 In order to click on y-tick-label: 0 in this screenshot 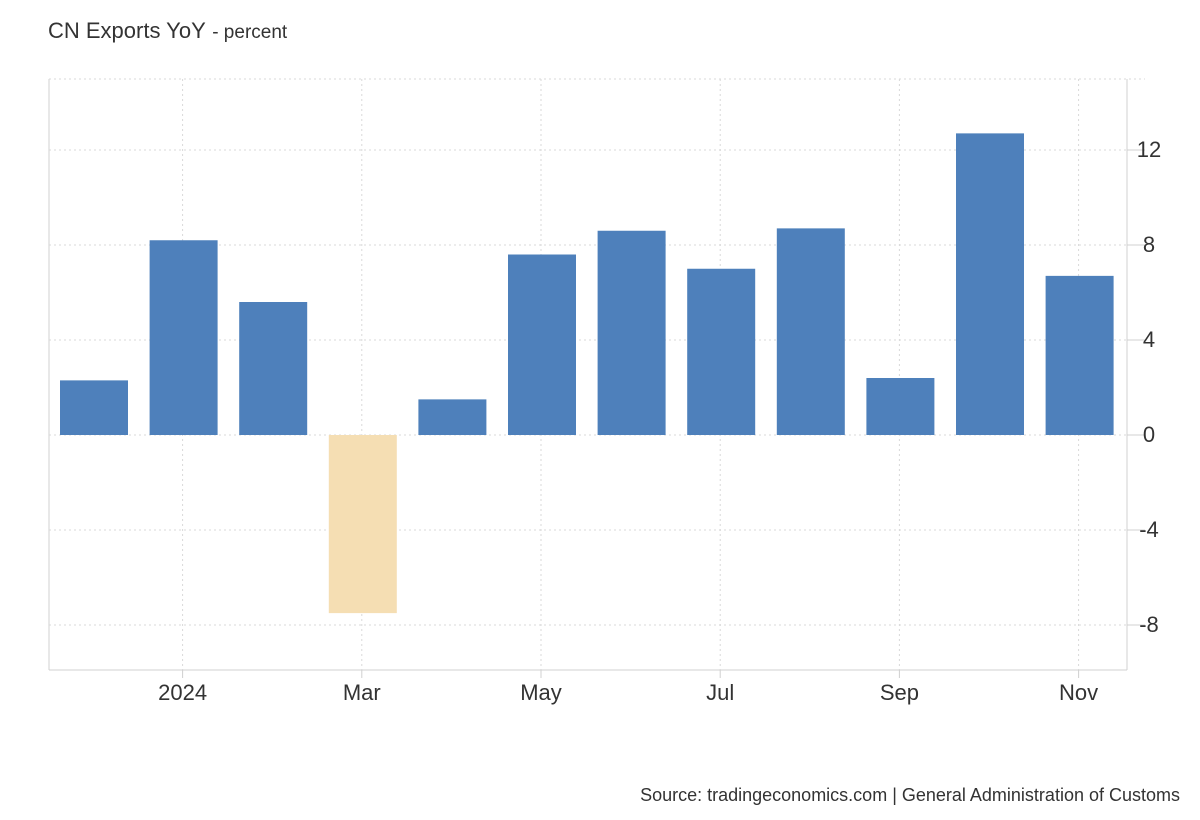, I will do `click(1149, 434)`.